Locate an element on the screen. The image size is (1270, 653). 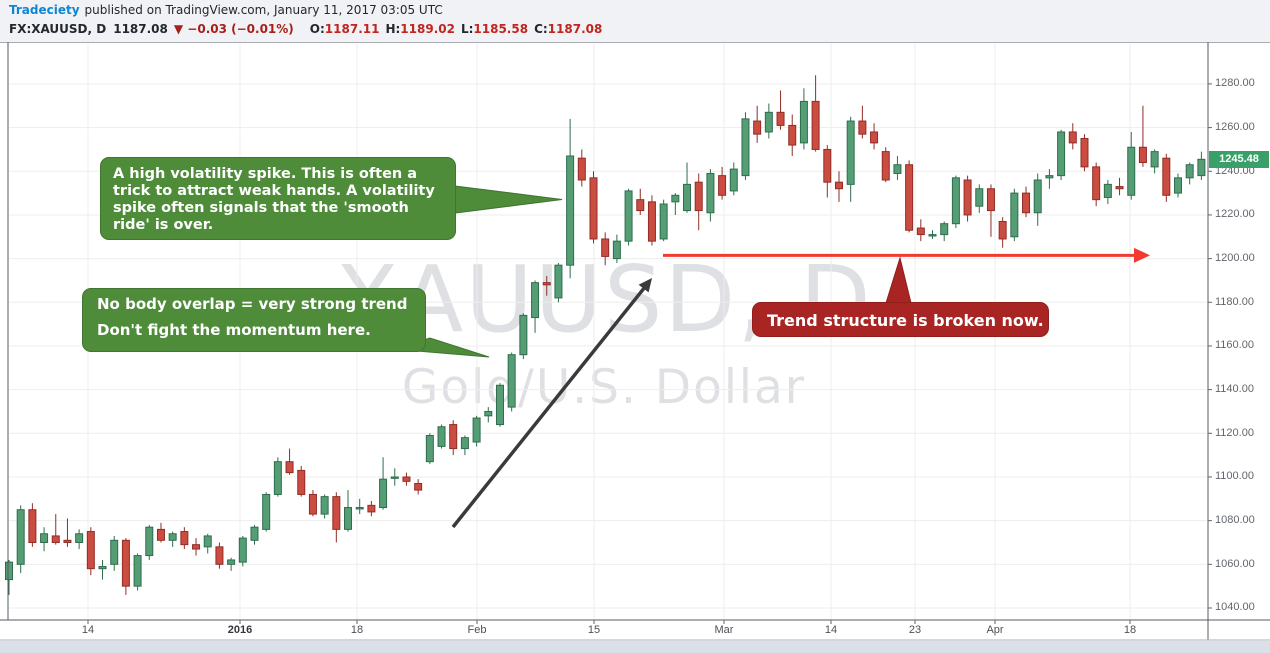
momentum-arrow-line is located at coordinates (549, 407).